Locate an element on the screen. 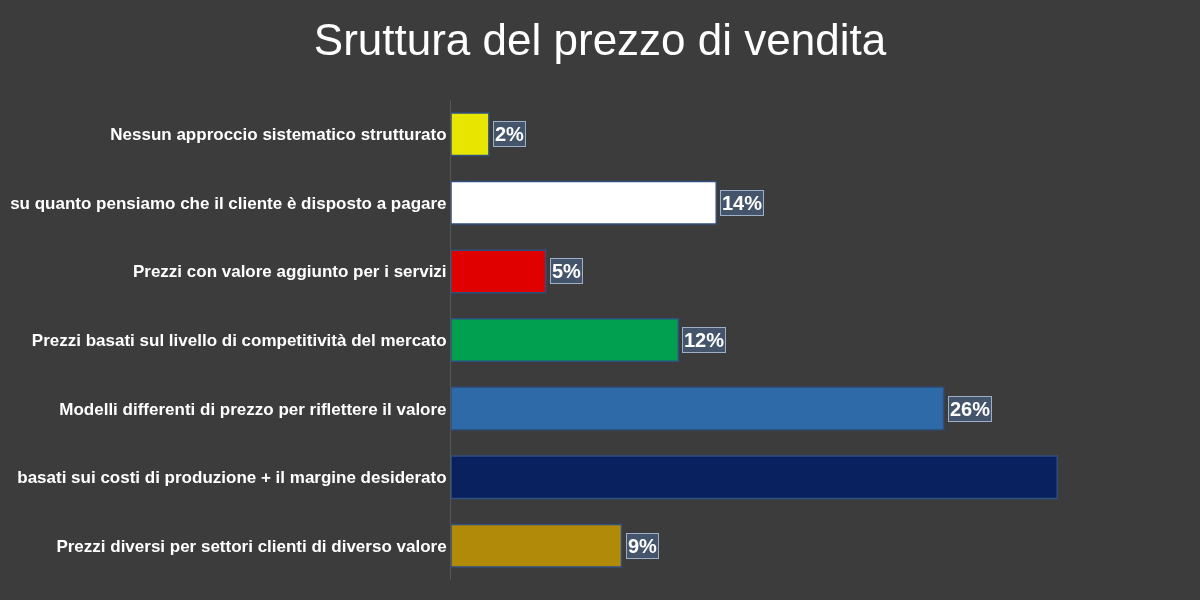 The width and height of the screenshot is (1200, 600). data-label: 26% is located at coordinates (970, 409).